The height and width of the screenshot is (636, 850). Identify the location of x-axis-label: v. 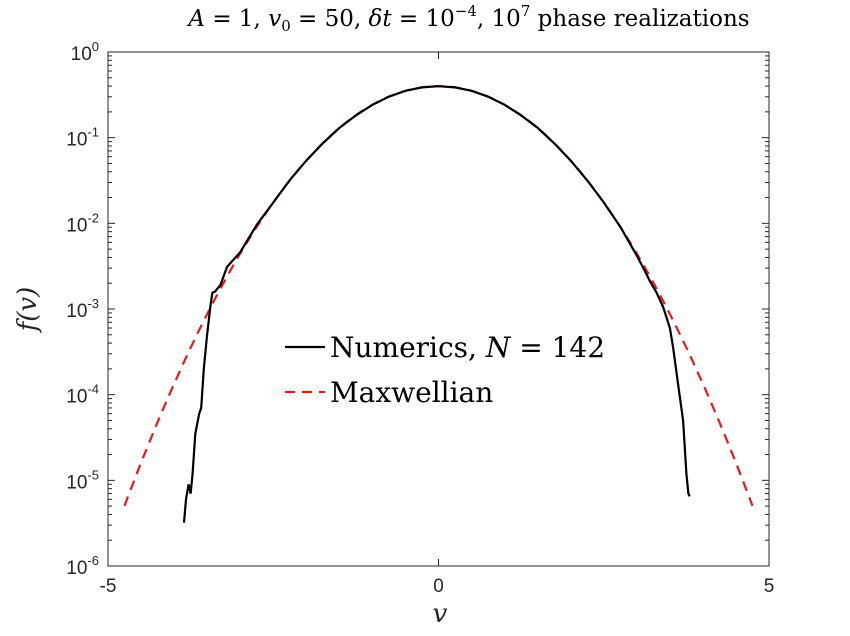
(440, 614).